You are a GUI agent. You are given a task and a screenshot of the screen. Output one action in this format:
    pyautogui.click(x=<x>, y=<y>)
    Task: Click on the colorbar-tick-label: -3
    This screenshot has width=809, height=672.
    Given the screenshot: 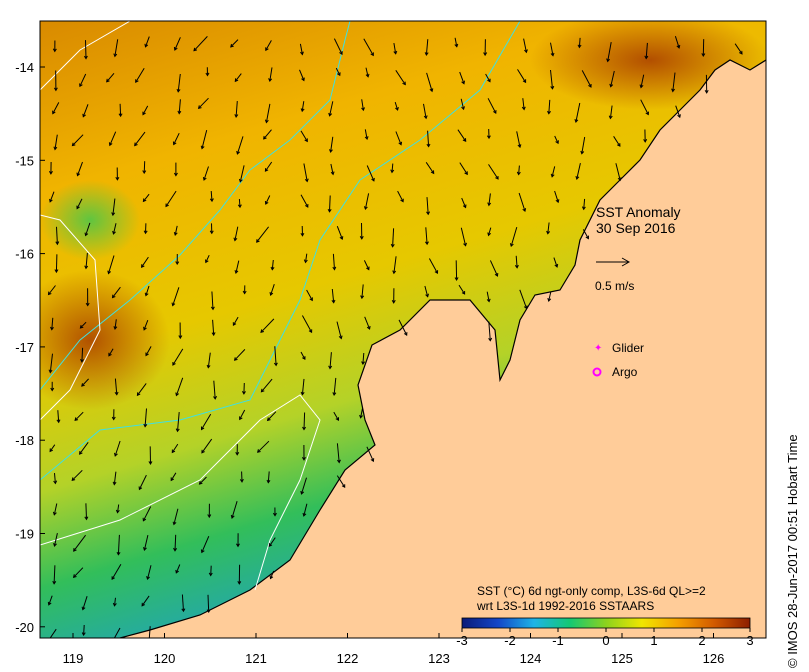 What is the action you would take?
    pyautogui.click(x=462, y=640)
    